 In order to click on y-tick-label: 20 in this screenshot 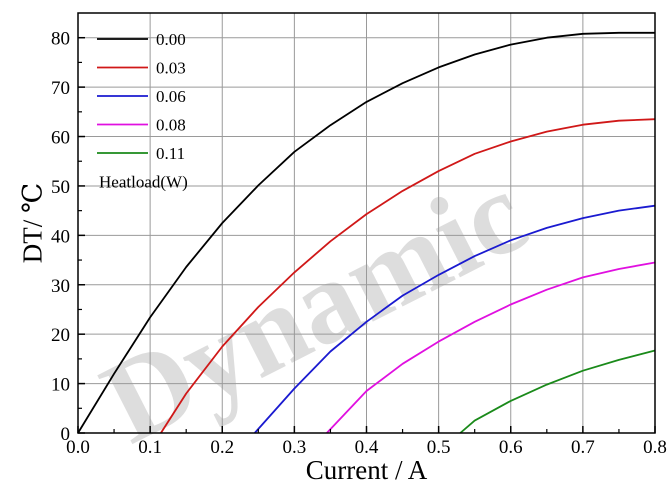, I will do `click(60, 335)`.